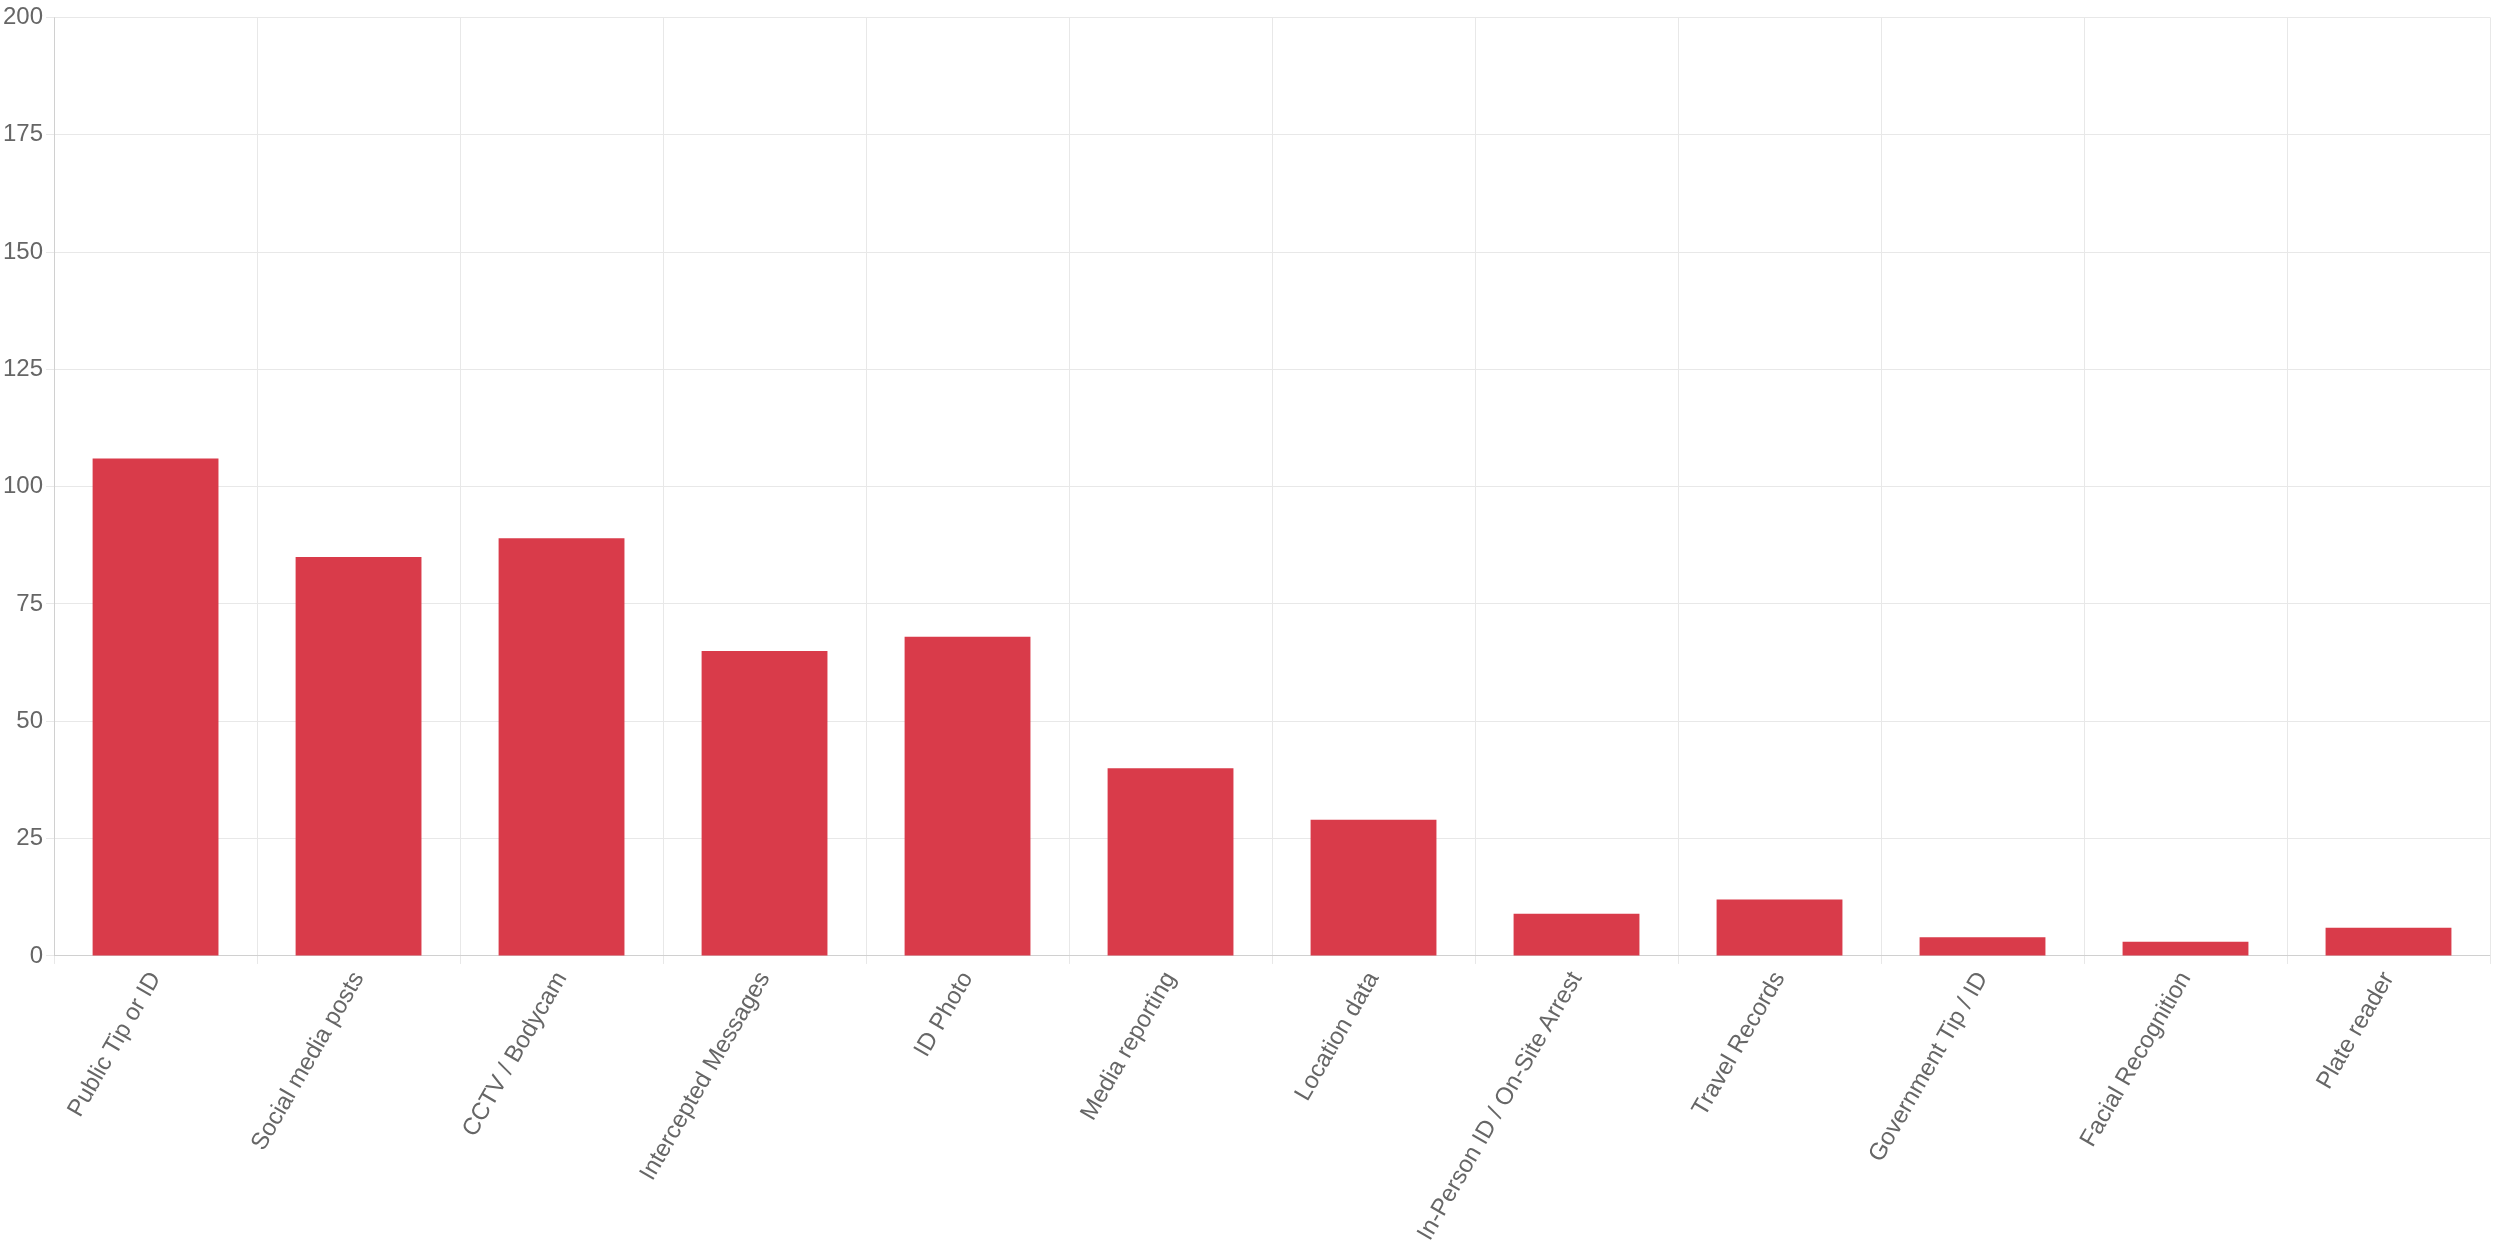 The height and width of the screenshot is (1250, 2500). I want to click on y-tick-label: 50, so click(30, 719).